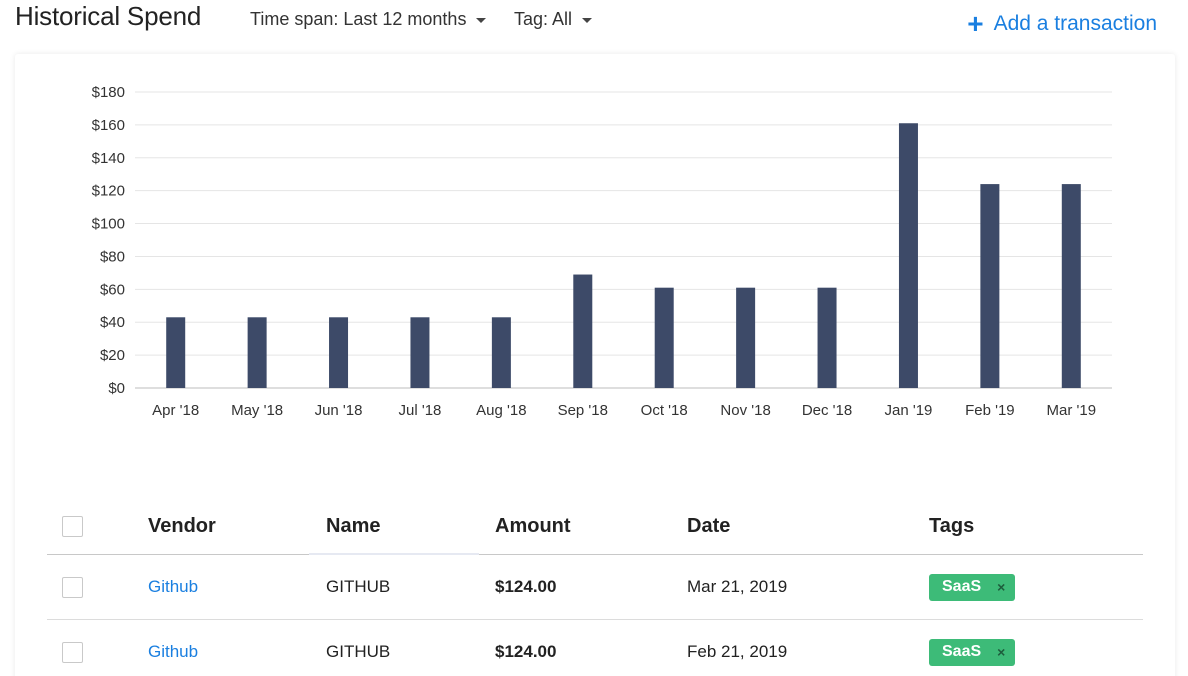  Describe the element at coordinates (353, 525) in the screenshot. I see `name-column-header: Name` at that location.